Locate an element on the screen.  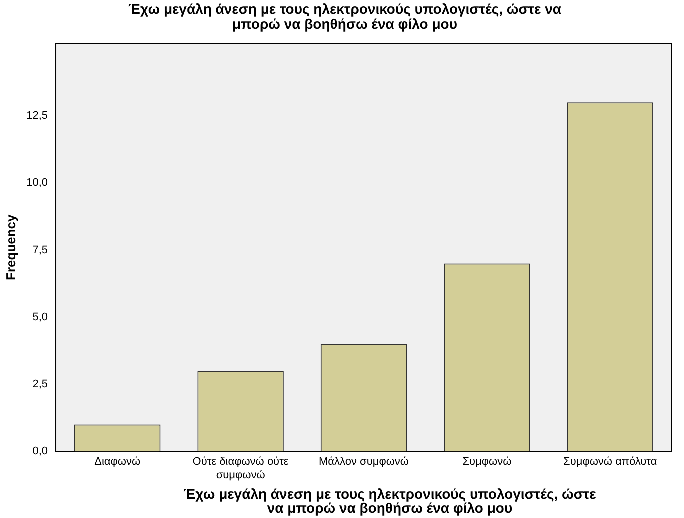
x-tick-label: Συμφωνώ is located at coordinates (487, 462).